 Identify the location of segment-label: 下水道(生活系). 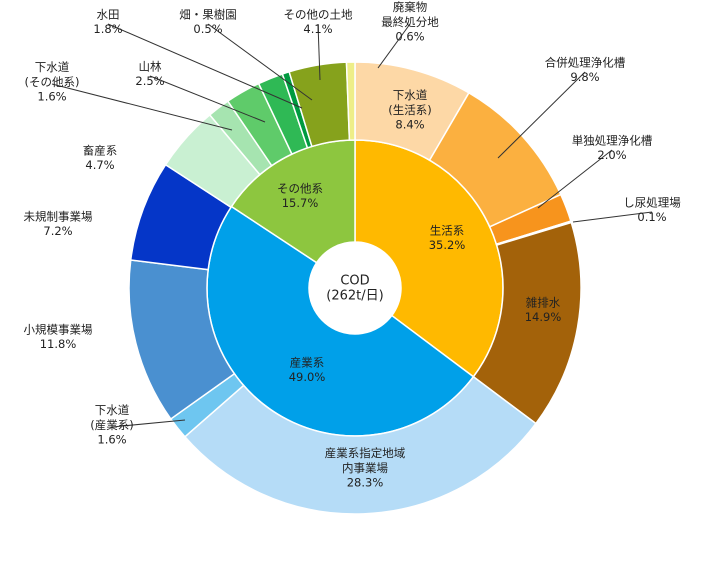
(409, 102).